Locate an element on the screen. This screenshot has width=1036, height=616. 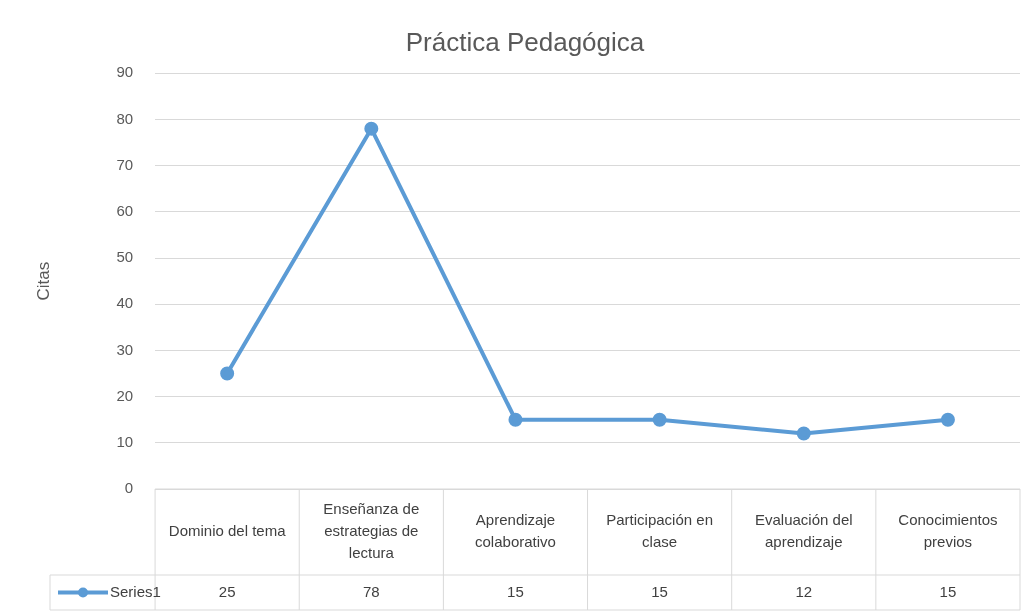
y-axis-title: Citas is located at coordinates (43, 281).